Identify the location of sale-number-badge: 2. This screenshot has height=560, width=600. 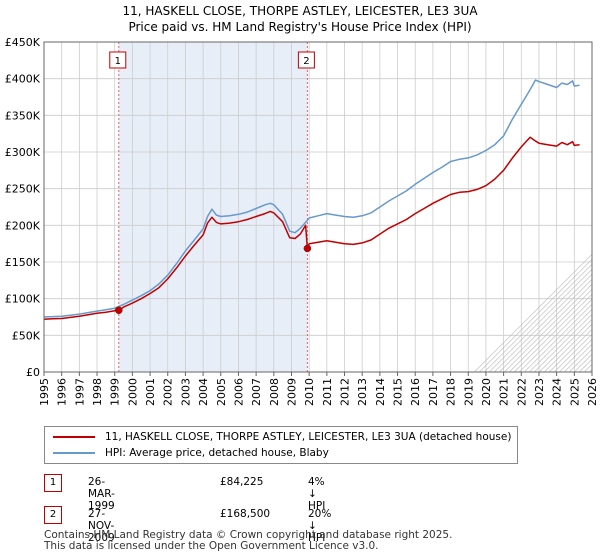
(53, 515).